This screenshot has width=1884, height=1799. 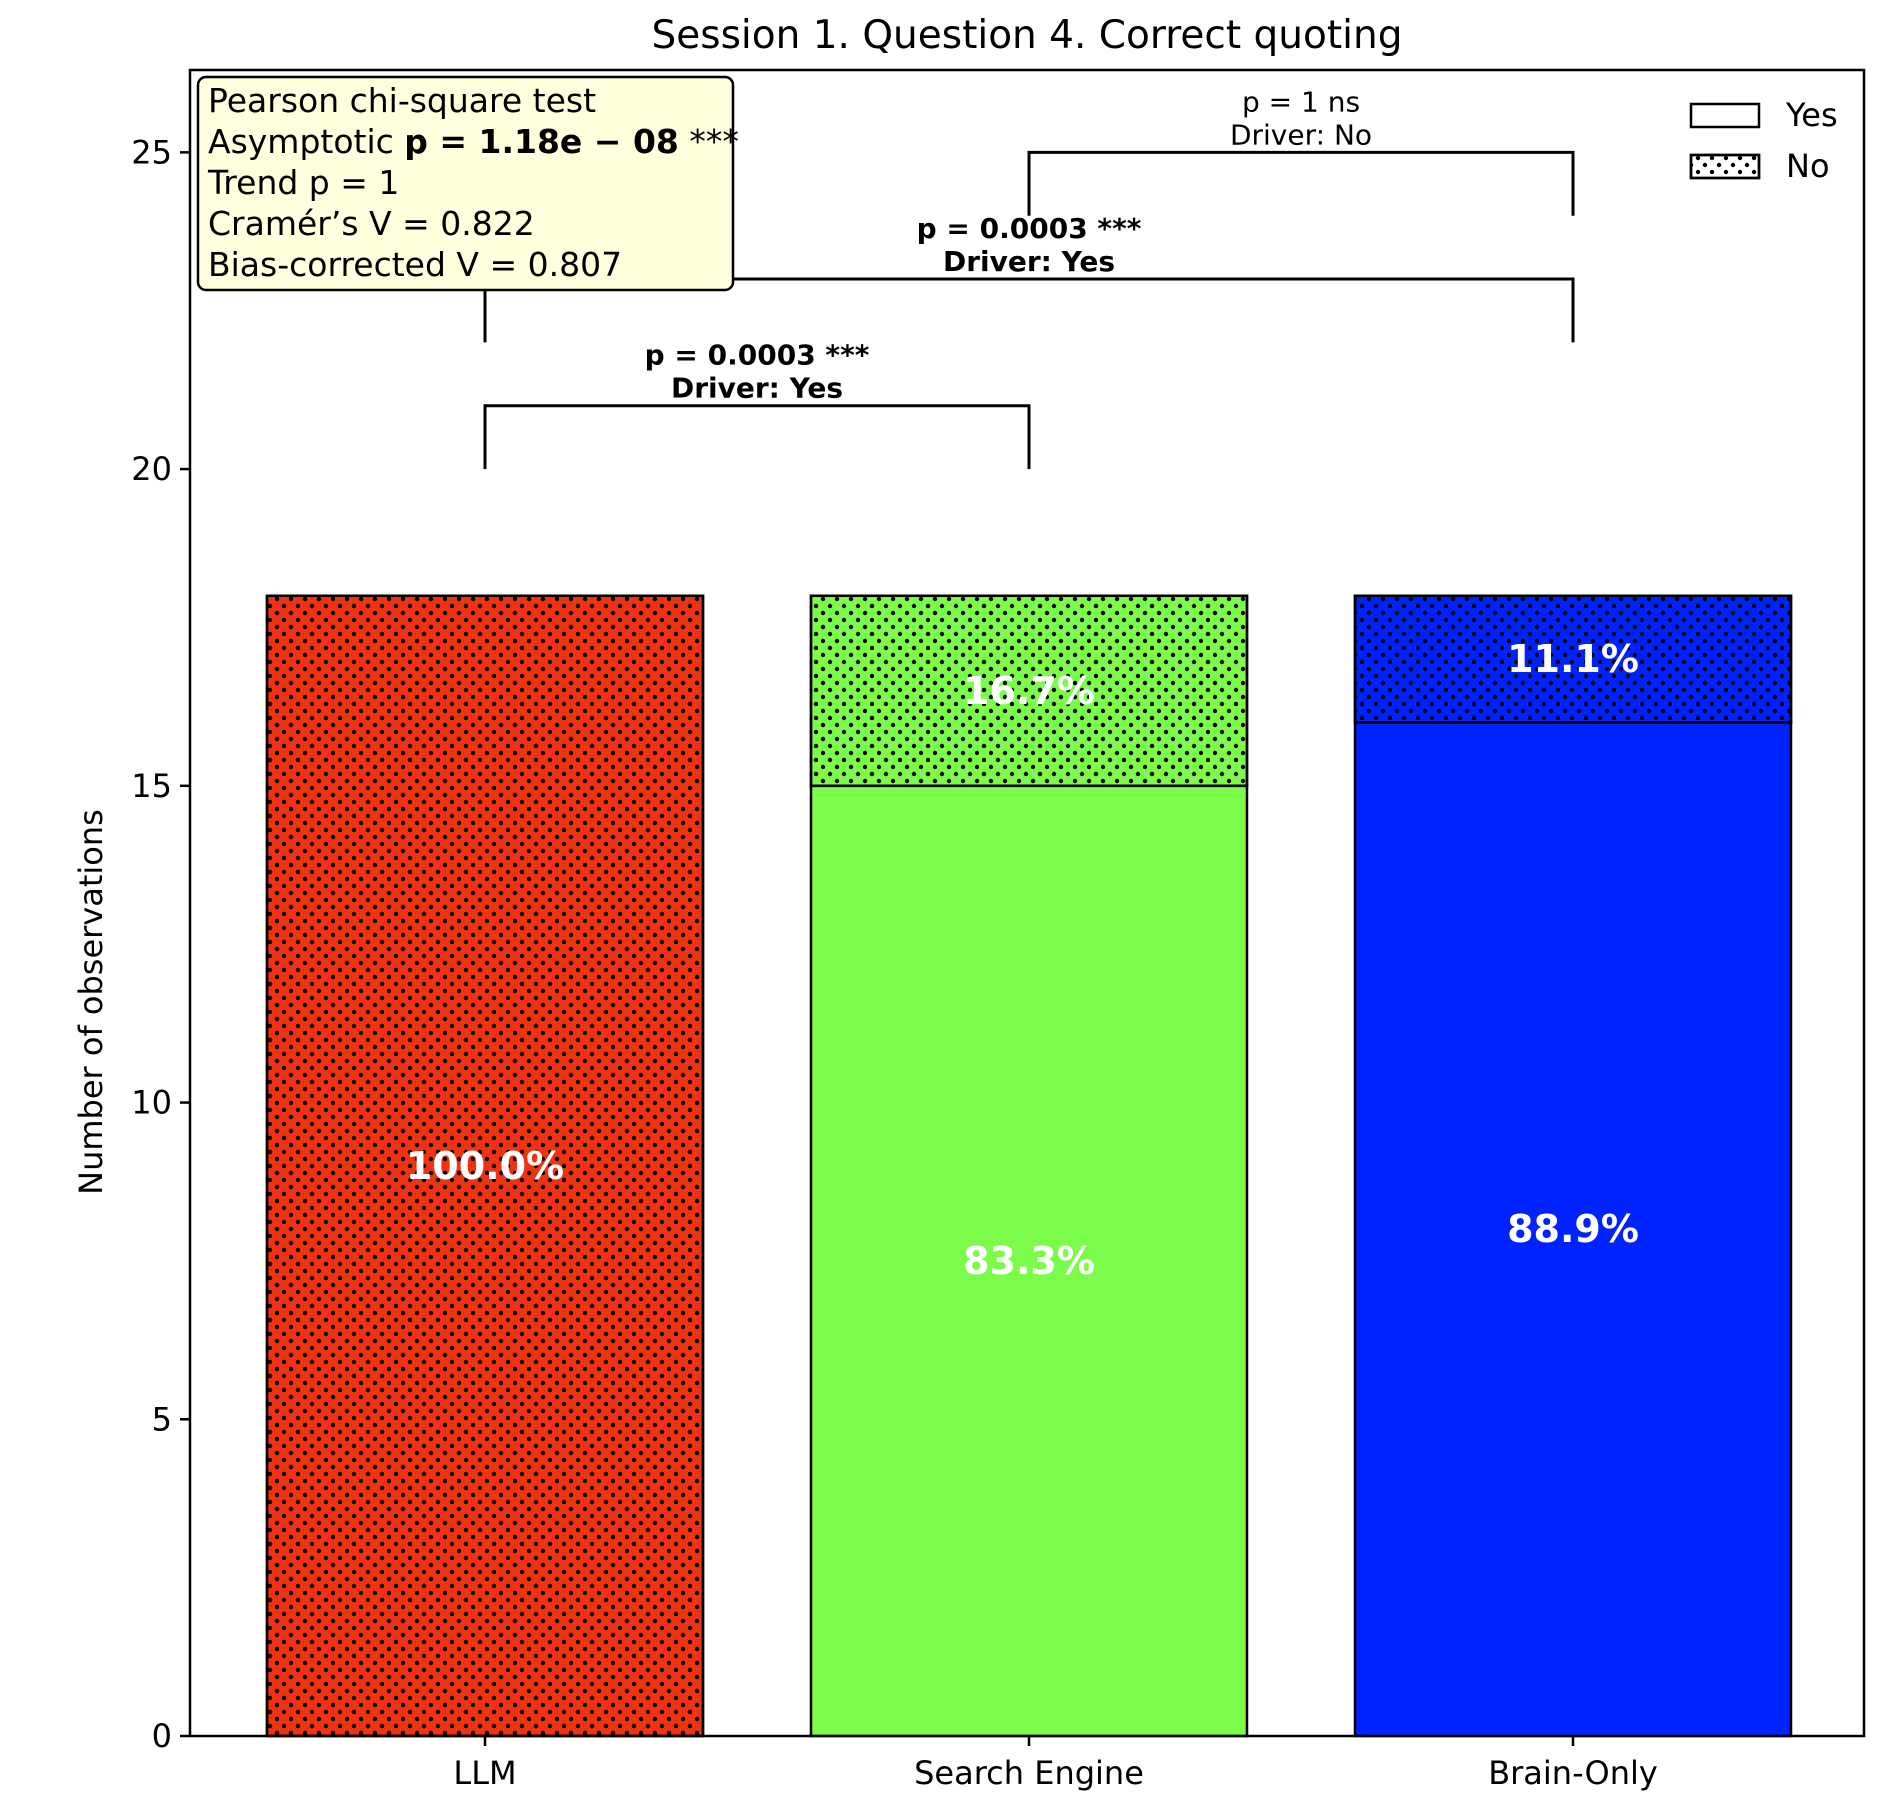 I want to click on percent-label-search-engine-yes: 83.3%, so click(x=1029, y=1261).